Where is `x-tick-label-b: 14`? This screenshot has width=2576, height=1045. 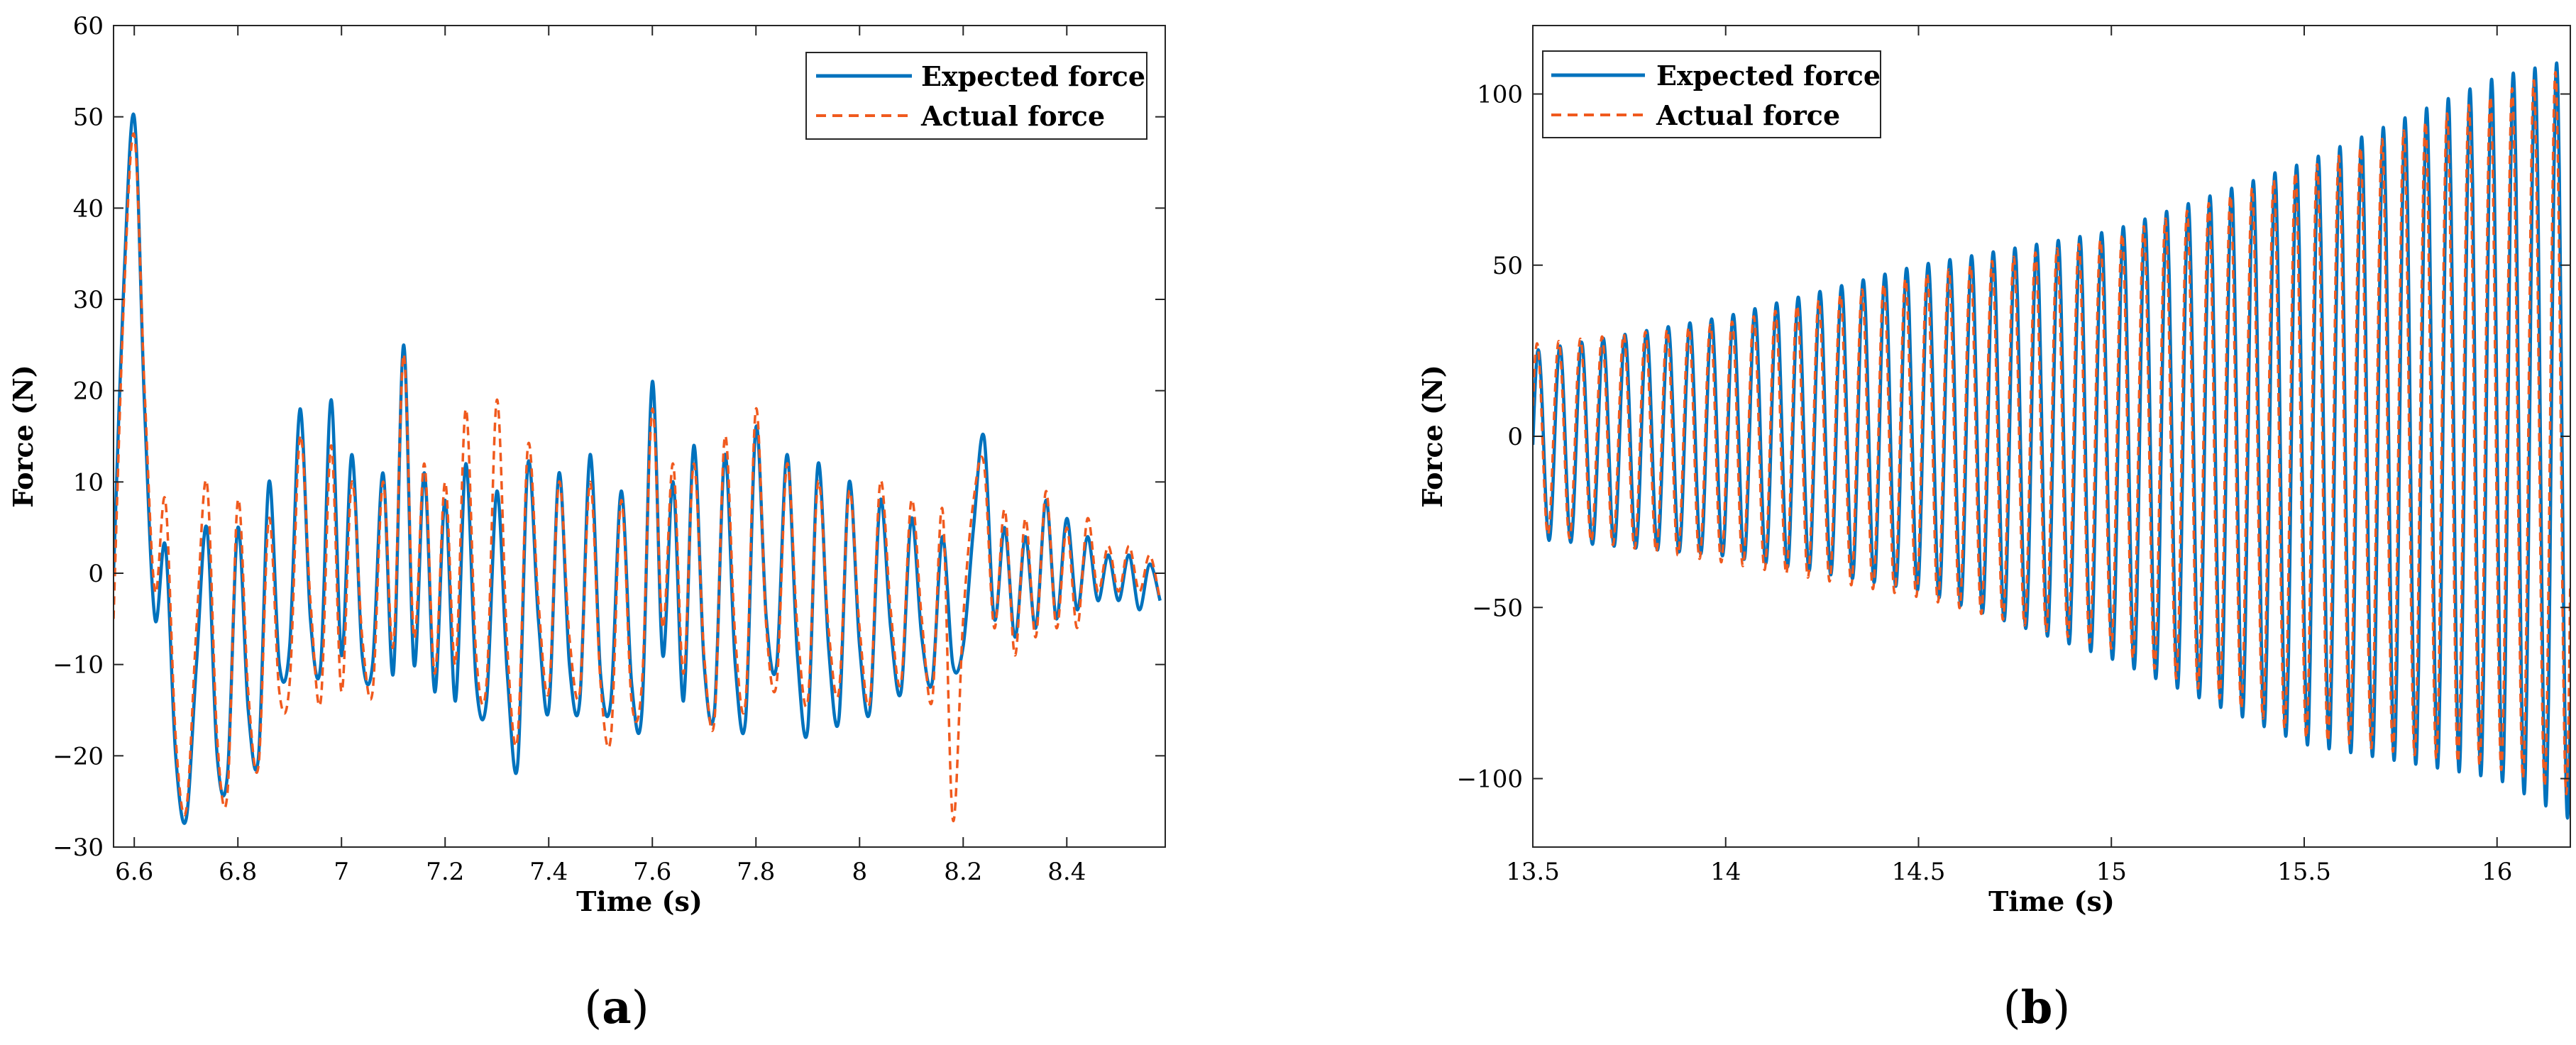
x-tick-label-b: 14 is located at coordinates (1725, 872).